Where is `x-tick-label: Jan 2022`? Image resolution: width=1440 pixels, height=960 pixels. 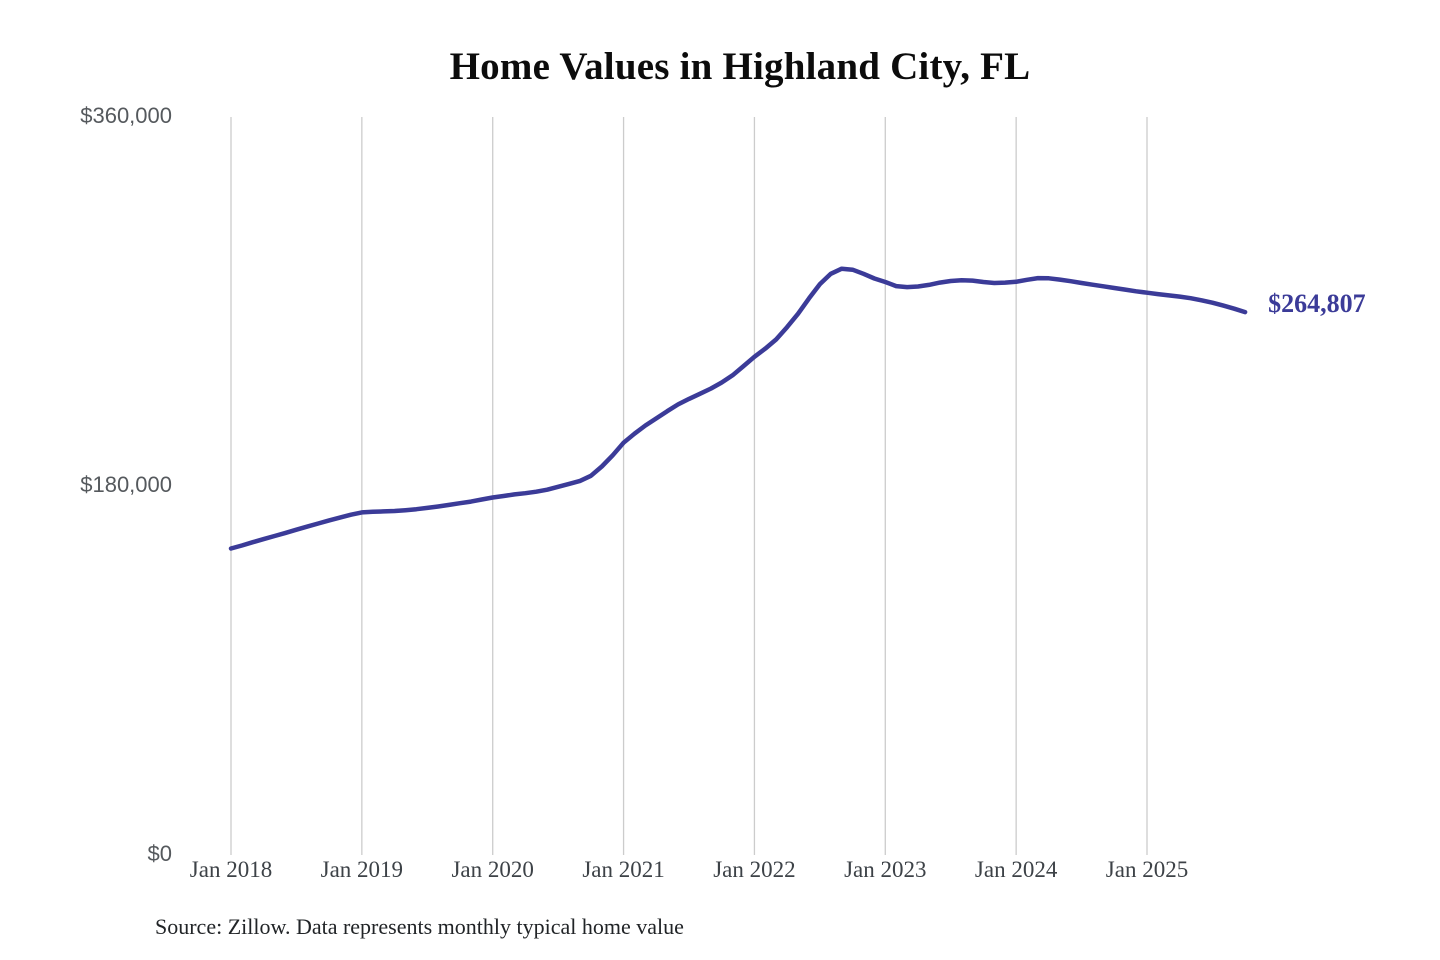 x-tick-label: Jan 2022 is located at coordinates (754, 869).